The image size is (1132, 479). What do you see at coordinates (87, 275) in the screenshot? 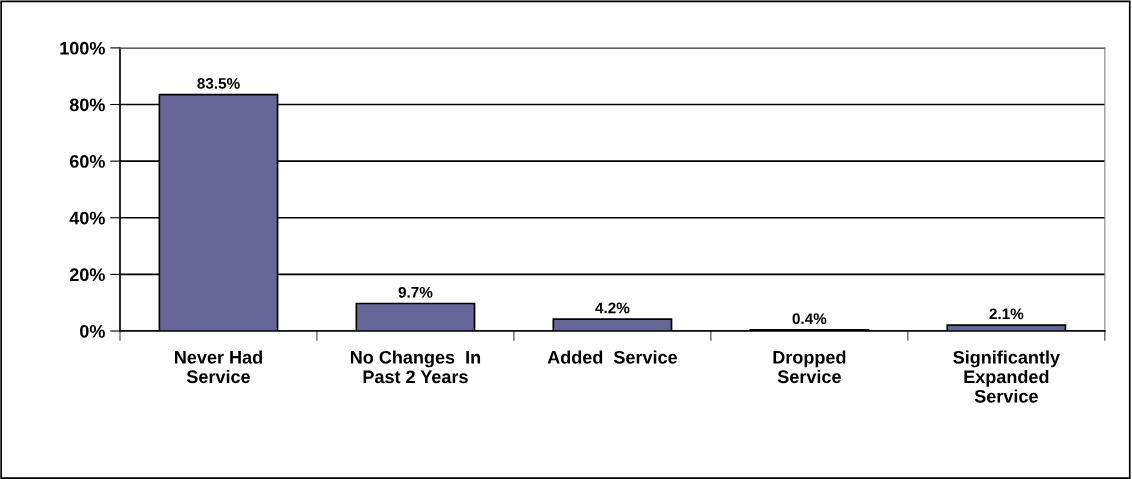
I see `y-tick-label: 20%` at bounding box center [87, 275].